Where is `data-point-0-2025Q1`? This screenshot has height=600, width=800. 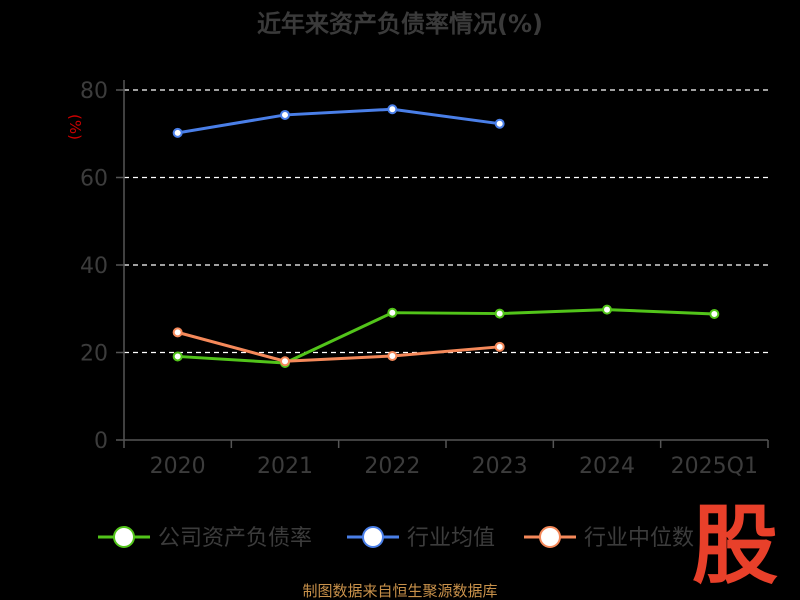
data-point-0-2025Q1 is located at coordinates (714, 314).